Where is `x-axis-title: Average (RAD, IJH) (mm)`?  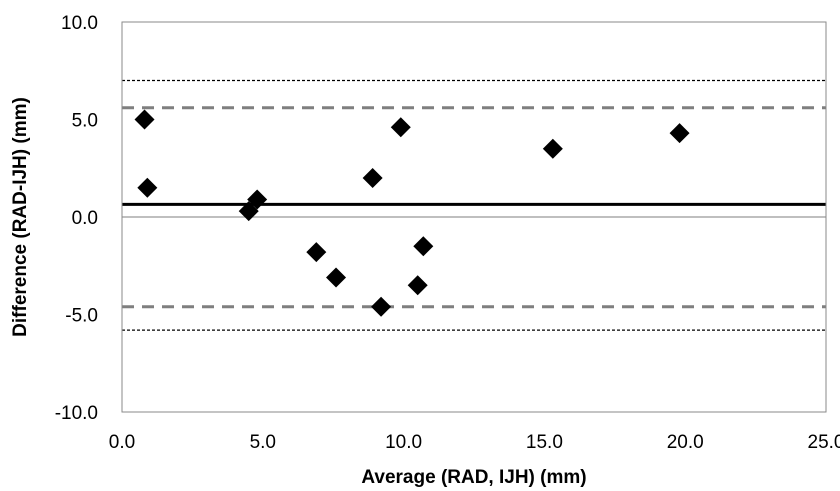
x-axis-title: Average (RAD, IJH) (mm) is located at coordinates (473, 477).